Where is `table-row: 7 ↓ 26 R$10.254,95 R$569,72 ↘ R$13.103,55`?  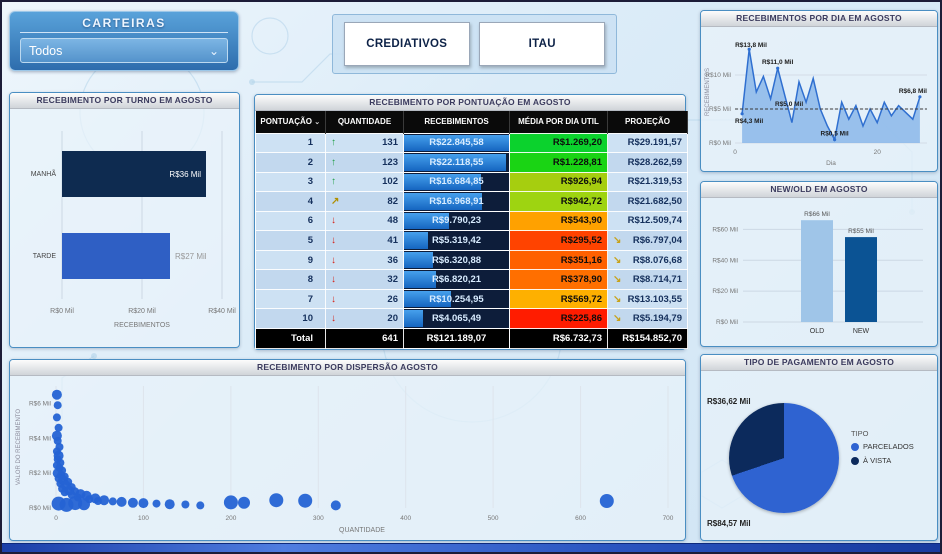 table-row: 7 ↓ 26 R$10.254,95 R$569,72 ↘ R$13.103,55 is located at coordinates (471, 299).